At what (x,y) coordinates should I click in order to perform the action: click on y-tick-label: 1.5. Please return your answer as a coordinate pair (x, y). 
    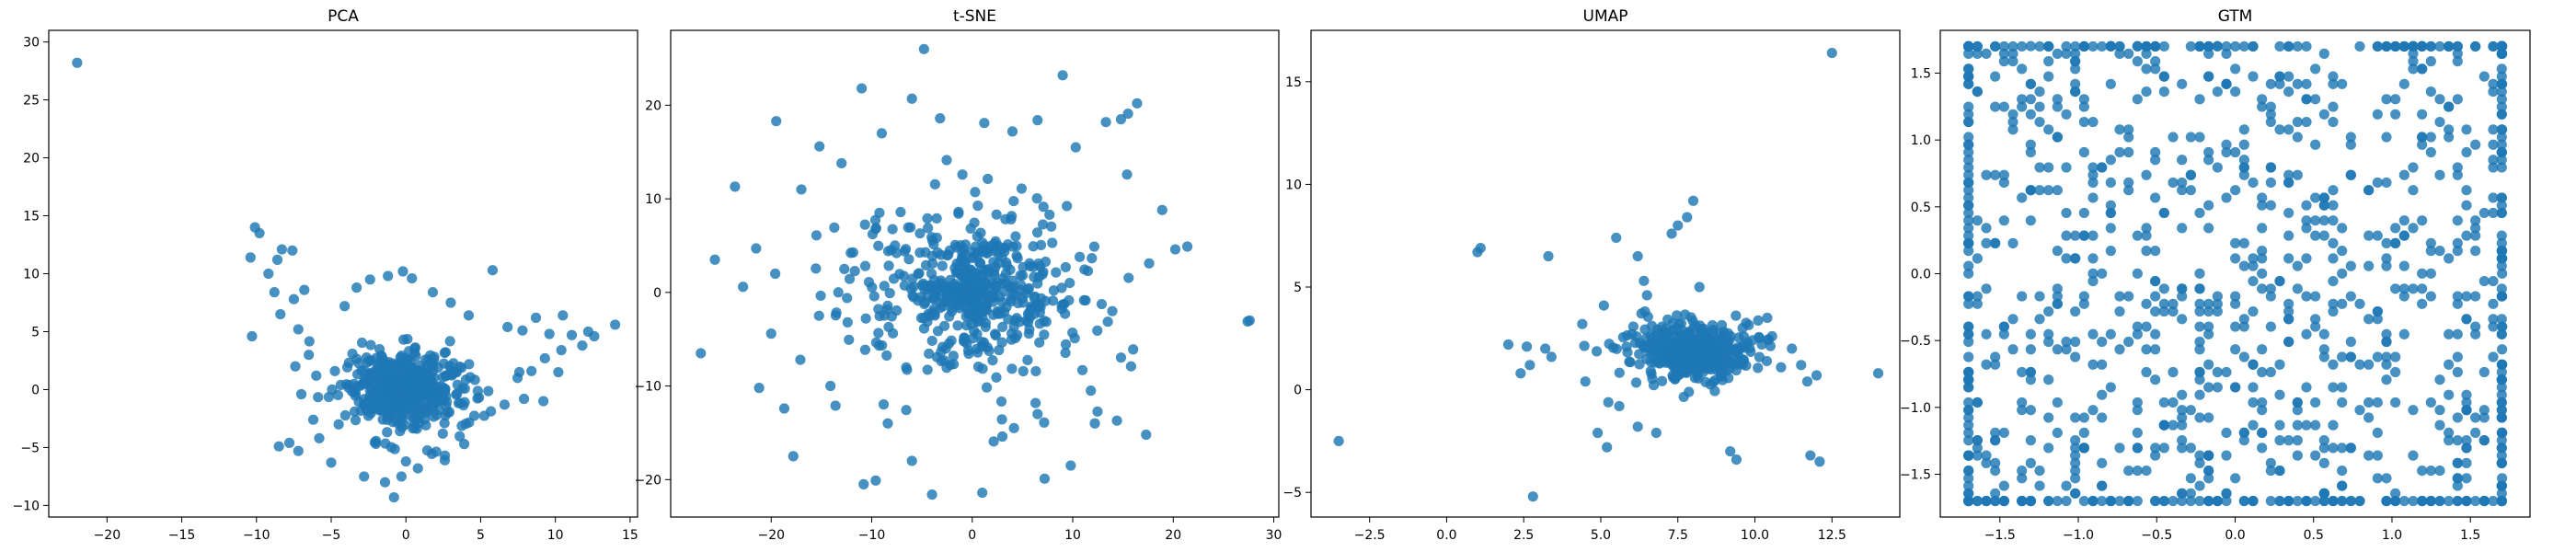
    Looking at the image, I should click on (1921, 74).